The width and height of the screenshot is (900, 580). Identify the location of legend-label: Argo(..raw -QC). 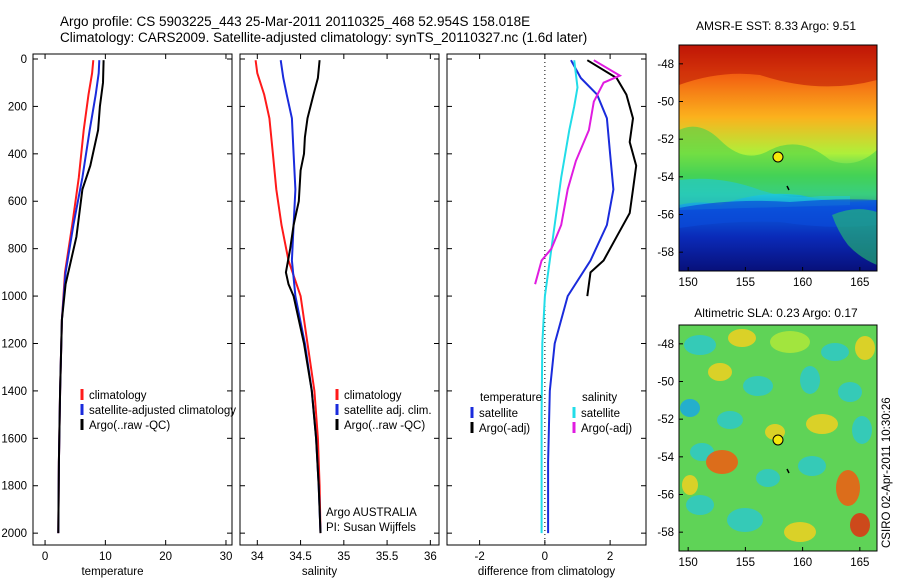
(384, 426).